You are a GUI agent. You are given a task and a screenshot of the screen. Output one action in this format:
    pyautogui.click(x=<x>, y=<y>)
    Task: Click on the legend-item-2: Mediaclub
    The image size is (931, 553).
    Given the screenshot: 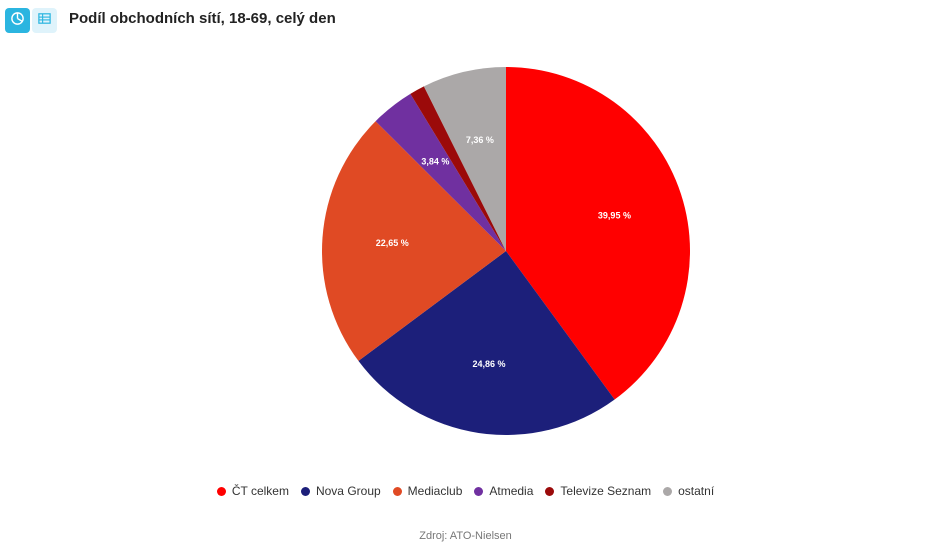 What is the action you would take?
    pyautogui.click(x=427, y=491)
    